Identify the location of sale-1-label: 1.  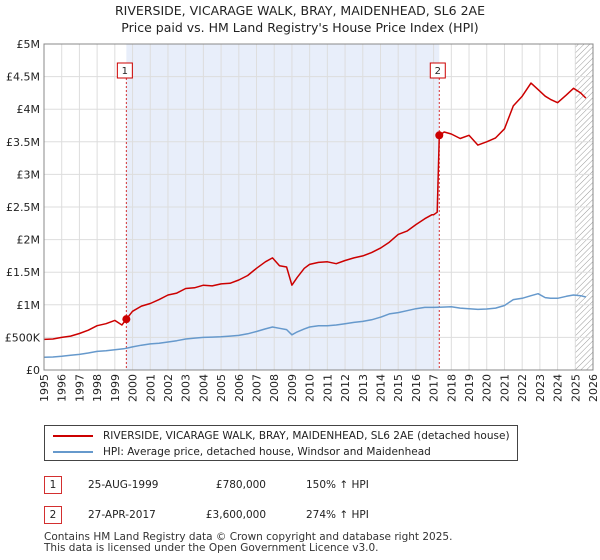
(125, 71).